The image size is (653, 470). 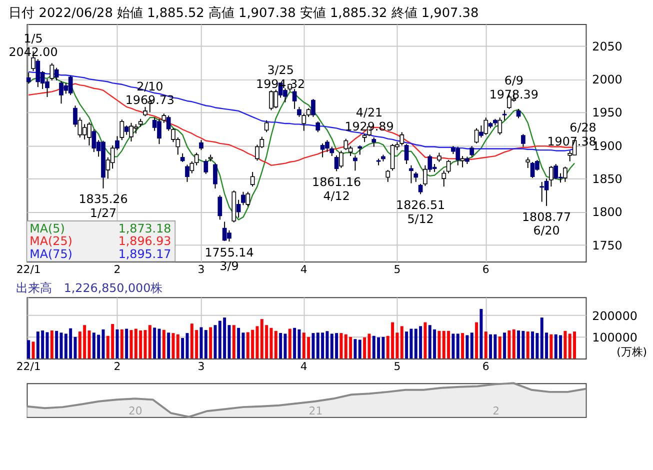 What do you see at coordinates (547, 224) in the screenshot?
I see `annotation: 1808.77 6/20` at bounding box center [547, 224].